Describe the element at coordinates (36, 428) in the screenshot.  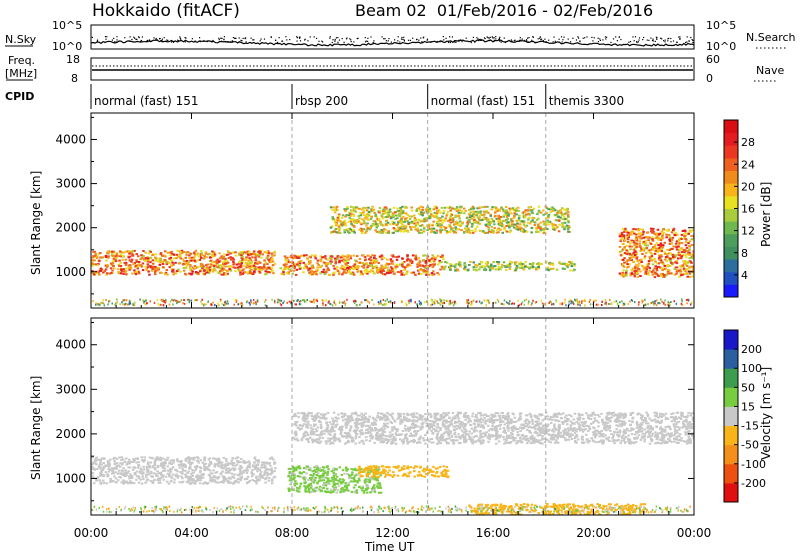
I see `velocity-ylabel: Slant Range [km]` at that location.